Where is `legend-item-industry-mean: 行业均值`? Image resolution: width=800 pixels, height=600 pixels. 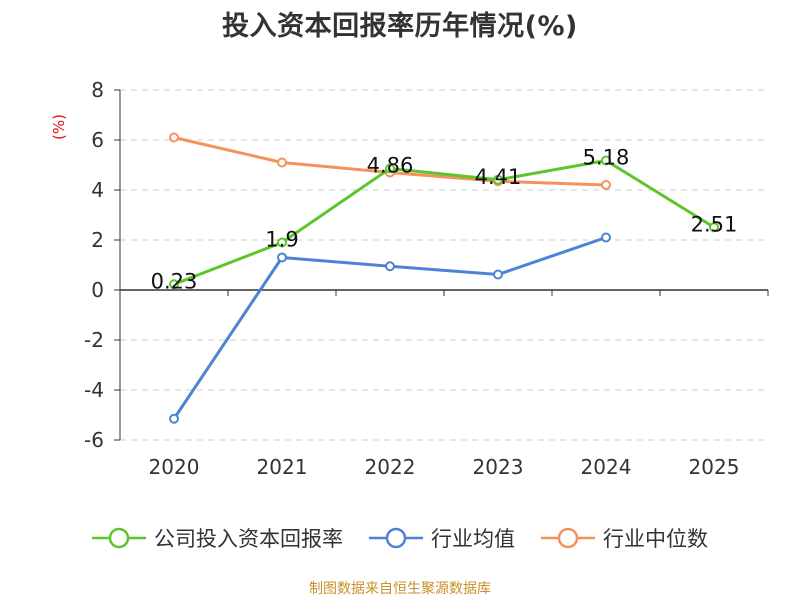
legend-item-industry-mean: 行业均值 is located at coordinates (442, 538).